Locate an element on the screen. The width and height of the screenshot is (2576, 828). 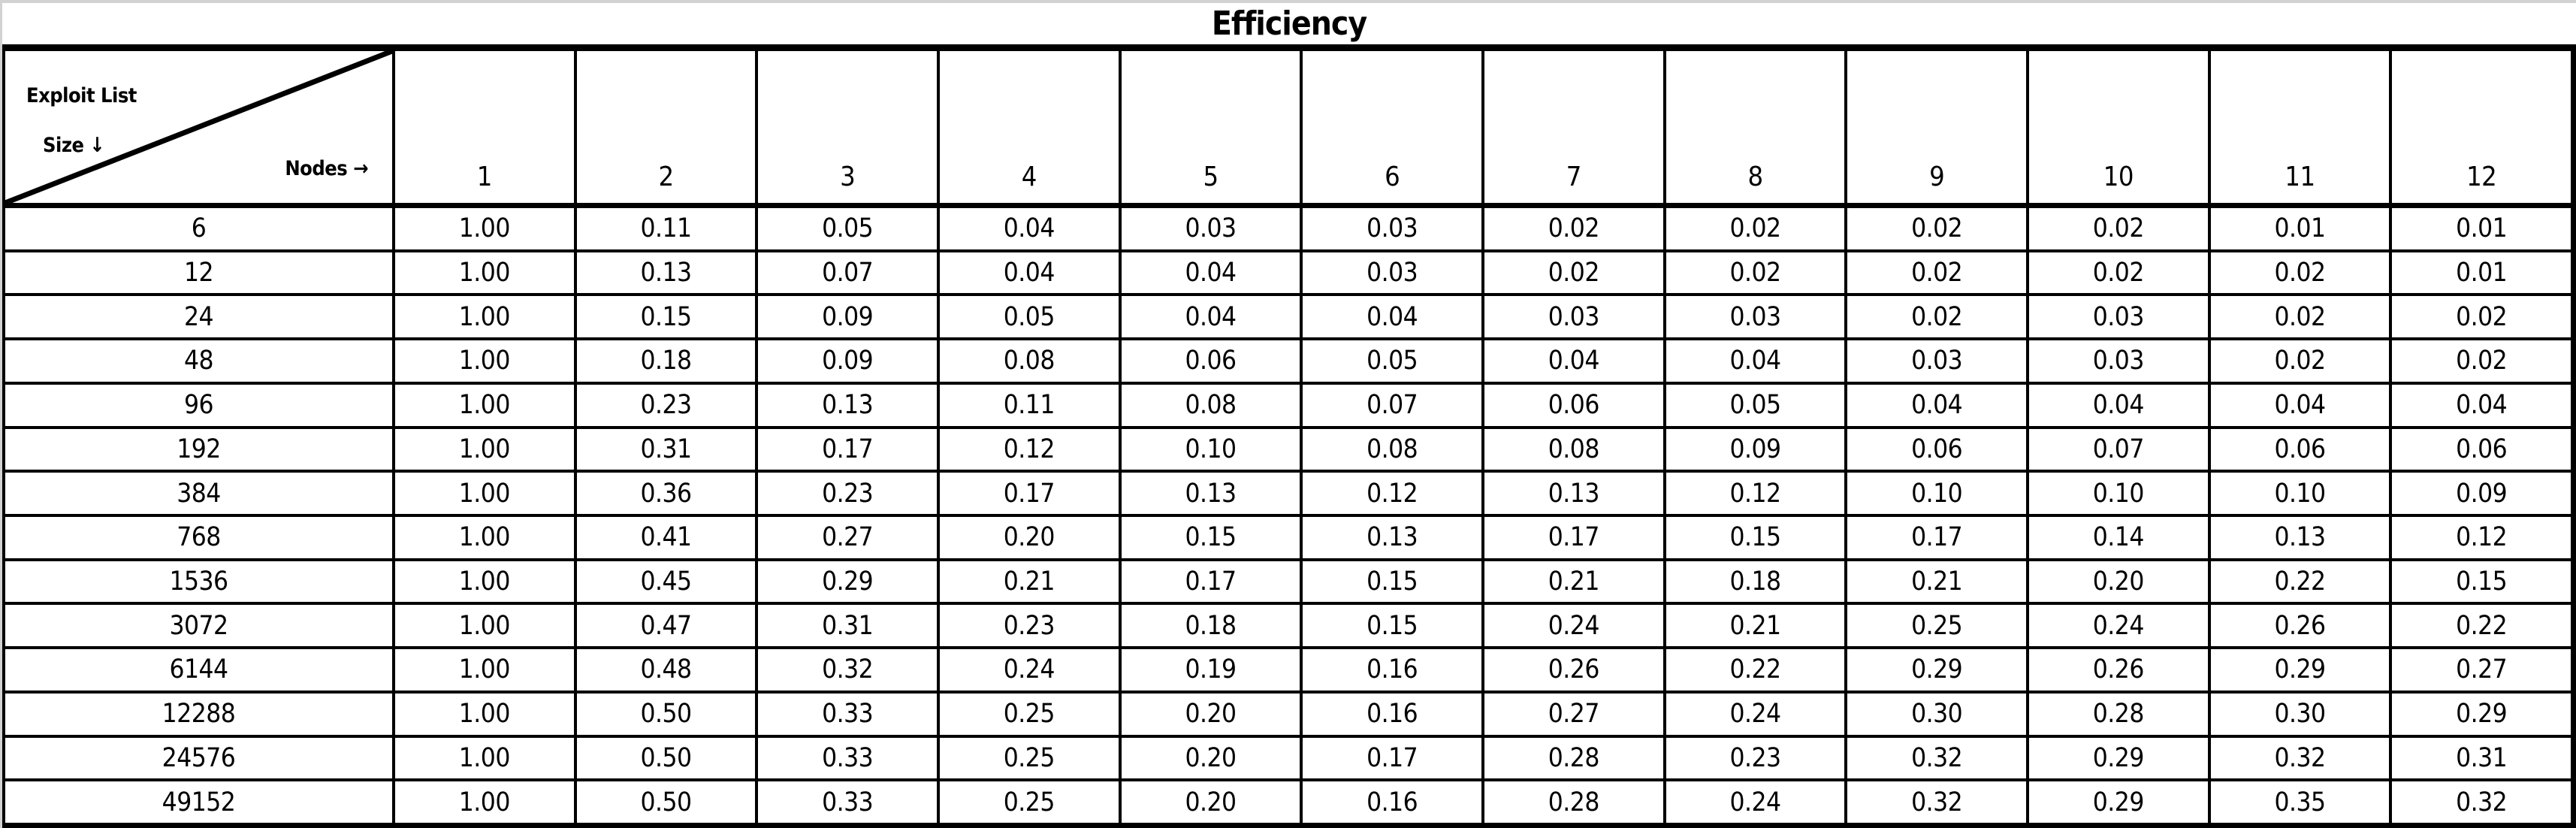
value-cell: 0.18 is located at coordinates (666, 361).